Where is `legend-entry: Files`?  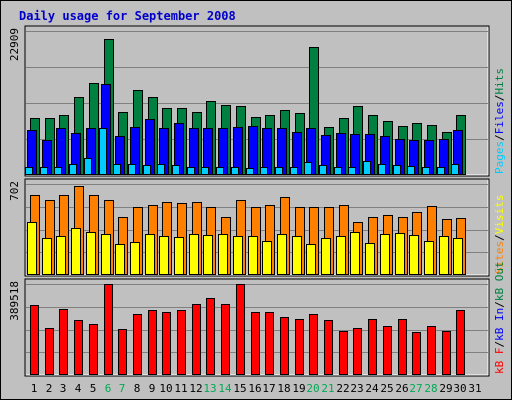 legend-entry: Files is located at coordinates (499, 117).